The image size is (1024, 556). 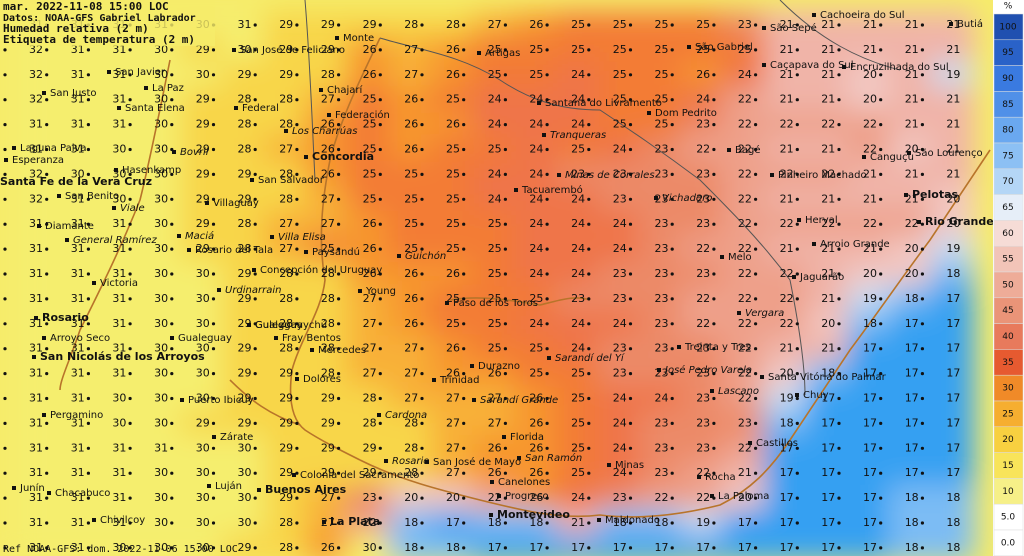 I want to click on place-label: Fray Bentos, so click(x=311, y=338).